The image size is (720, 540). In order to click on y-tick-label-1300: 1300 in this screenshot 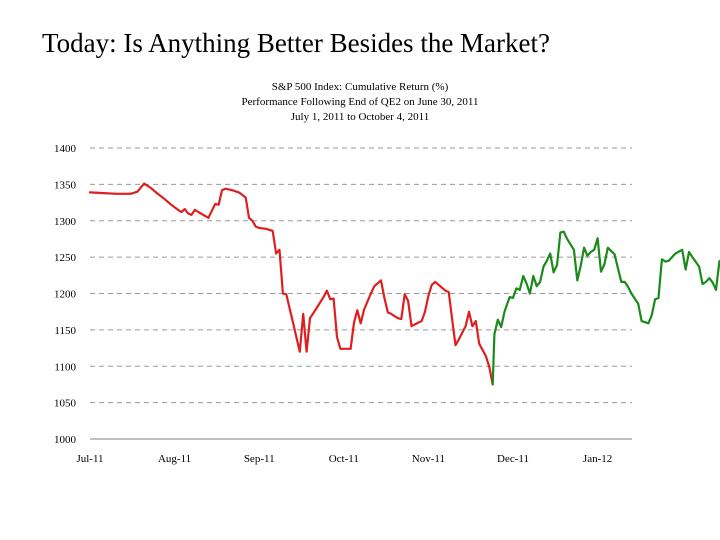, I will do `click(65, 222)`.